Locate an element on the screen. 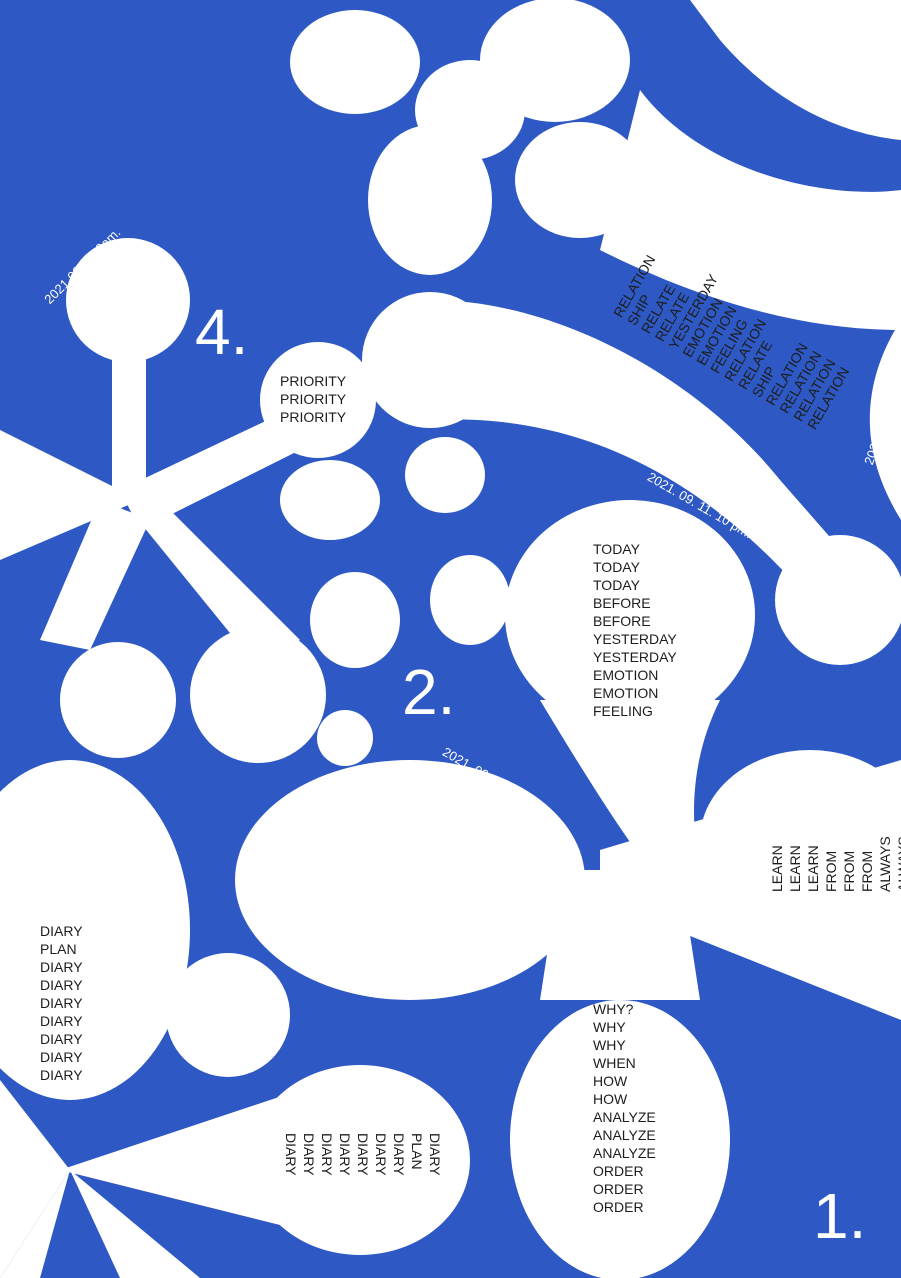 The height and width of the screenshot is (1278, 901). number-1: 1. is located at coordinates (840, 1216).